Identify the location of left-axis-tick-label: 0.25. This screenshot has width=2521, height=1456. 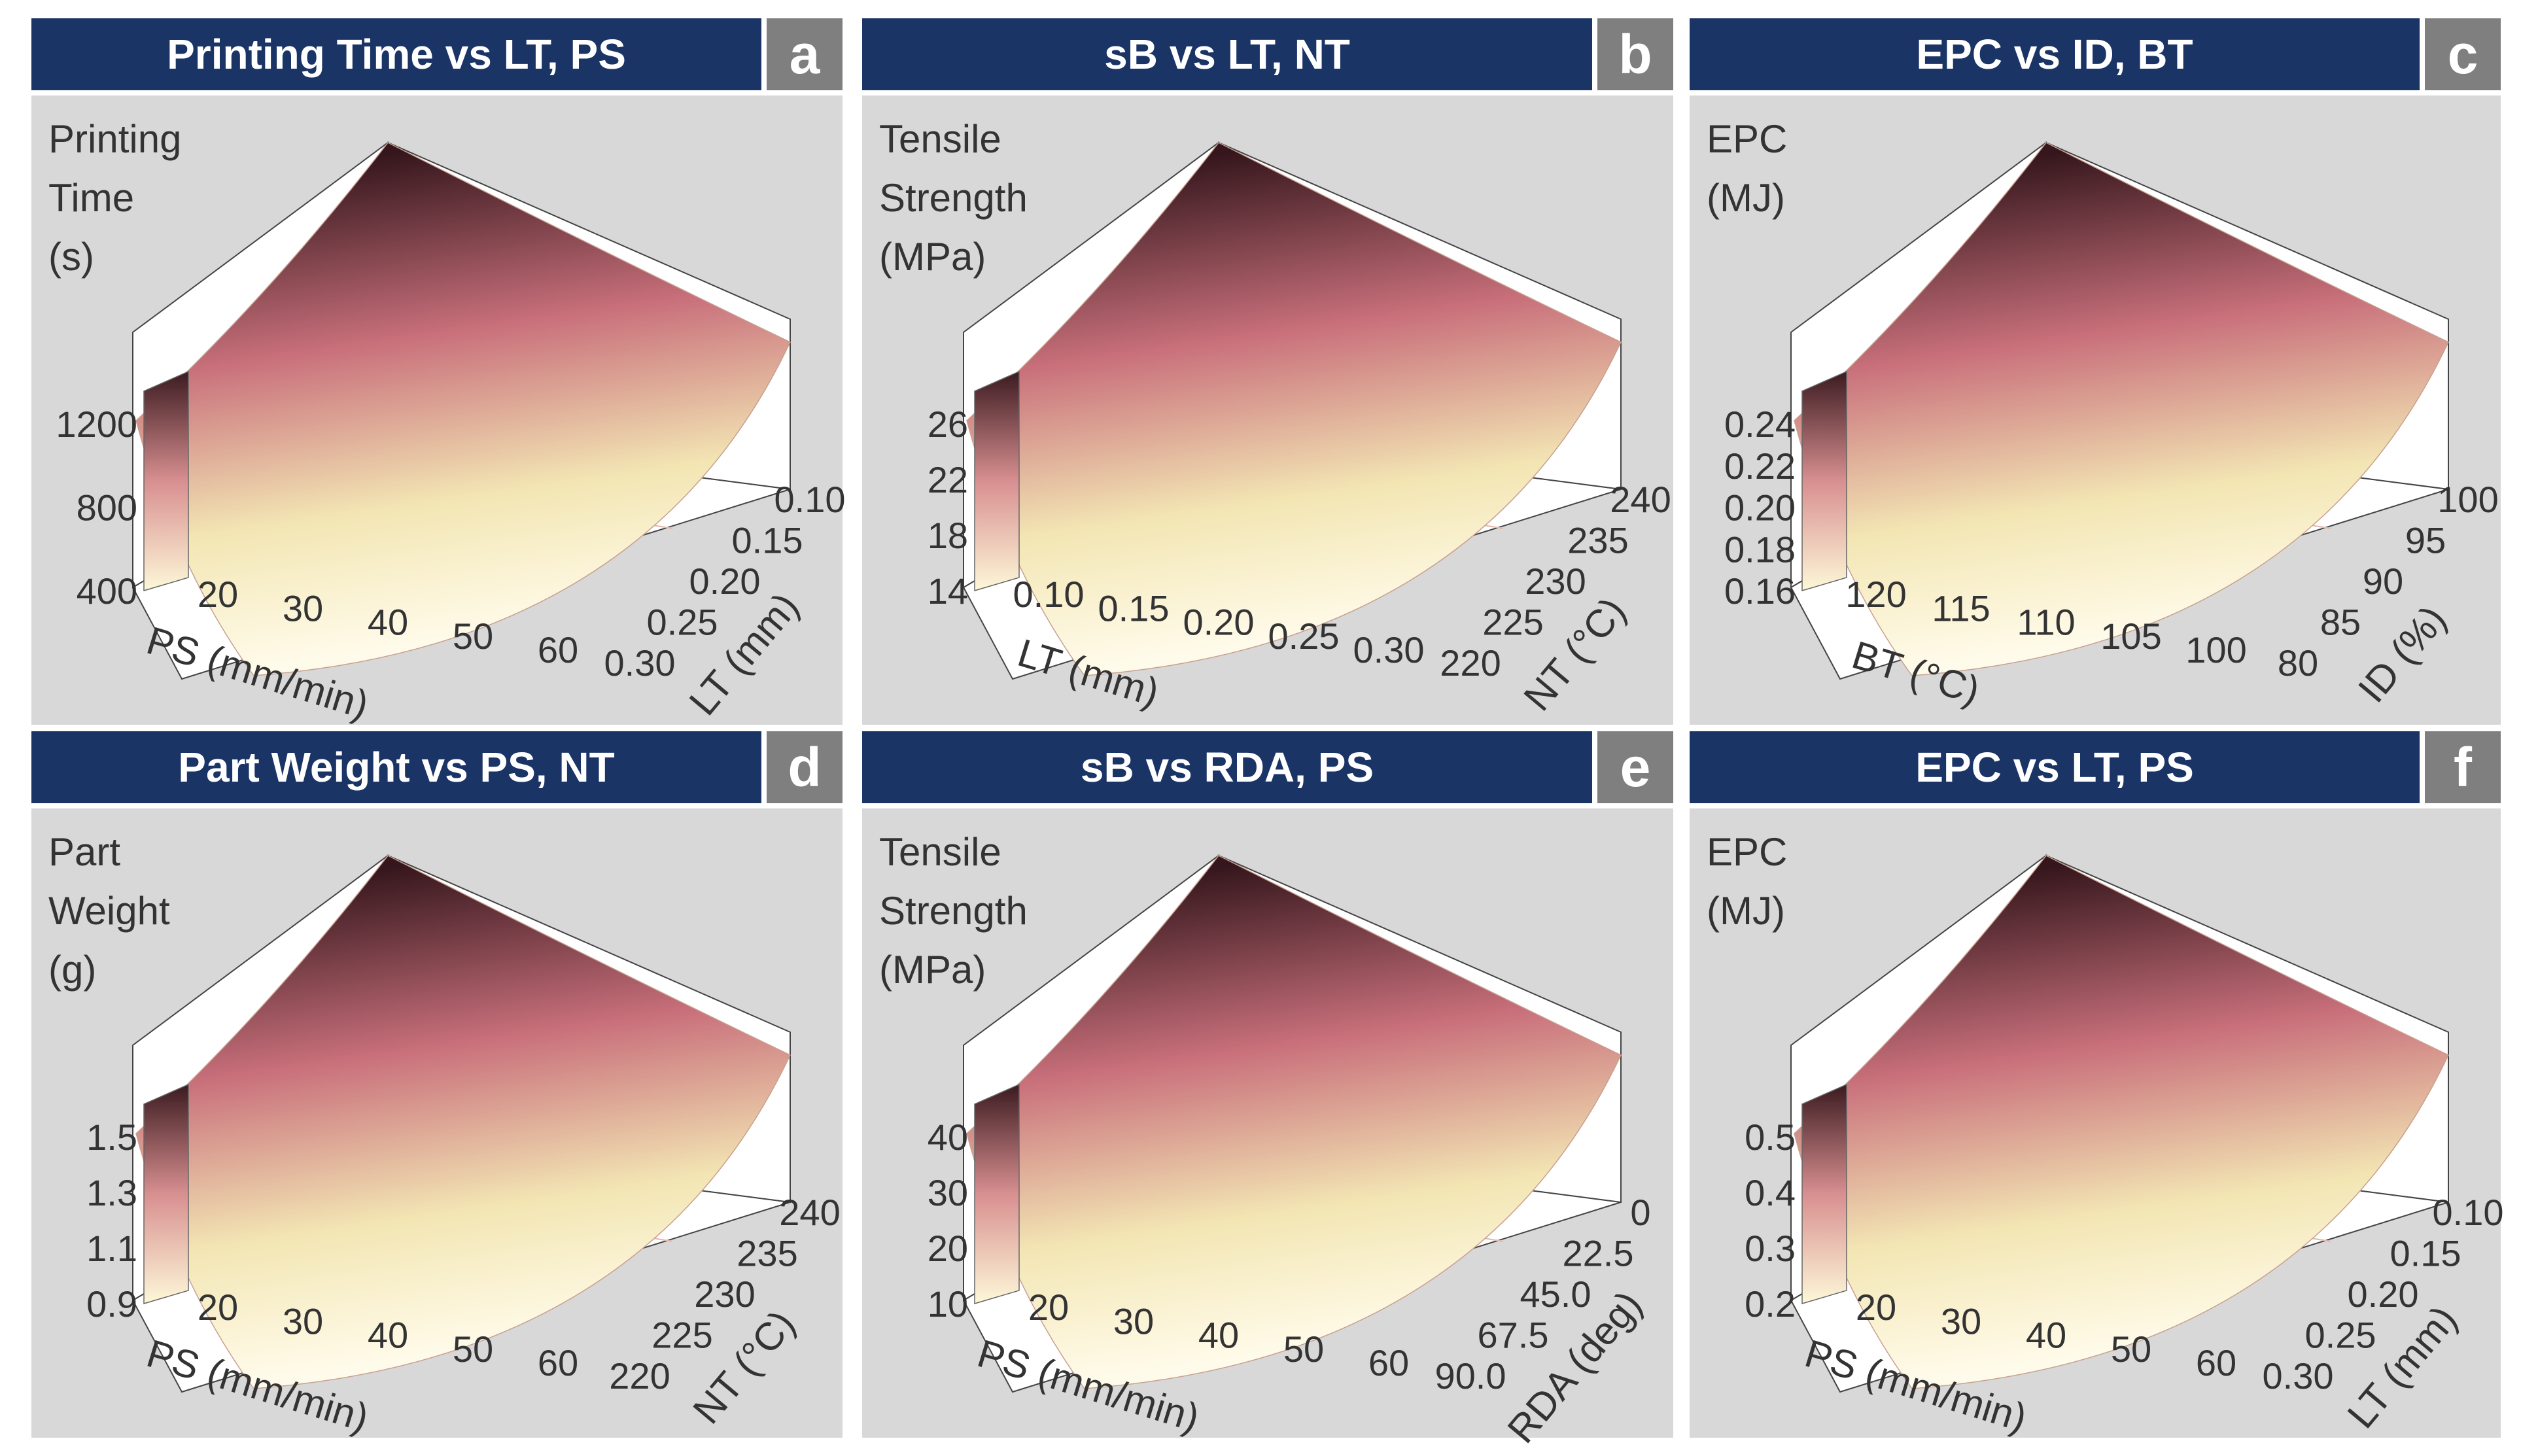
(1304, 636).